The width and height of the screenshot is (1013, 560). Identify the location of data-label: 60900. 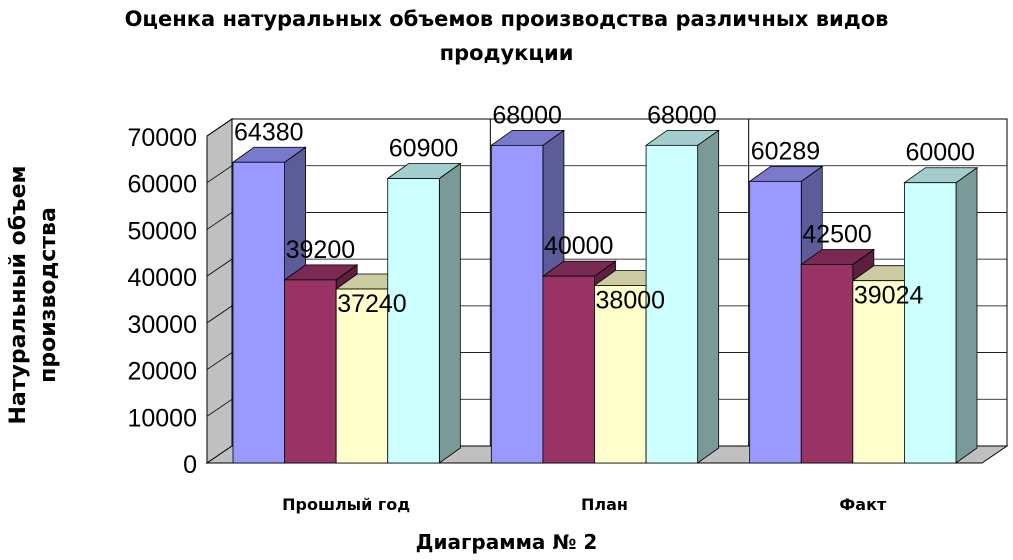
(424, 149).